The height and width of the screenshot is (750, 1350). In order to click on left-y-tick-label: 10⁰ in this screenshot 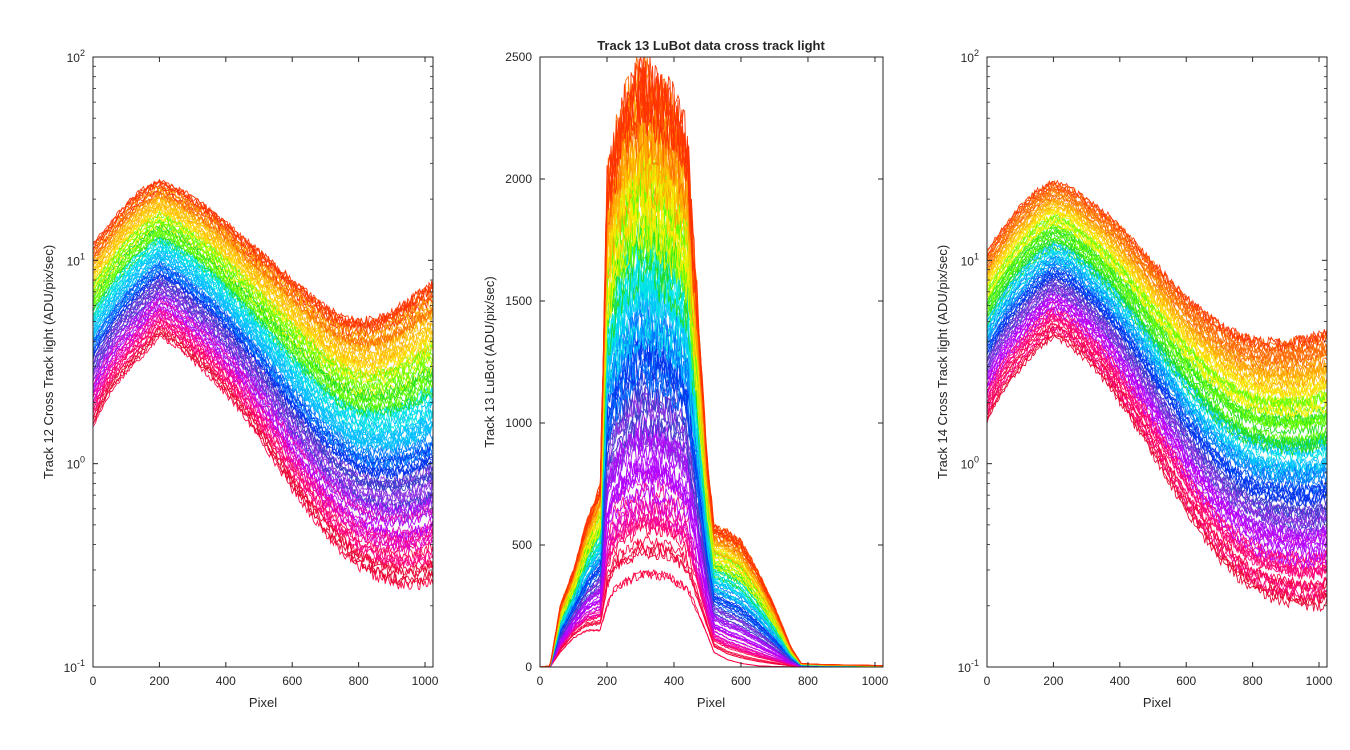, I will do `click(76, 463)`.